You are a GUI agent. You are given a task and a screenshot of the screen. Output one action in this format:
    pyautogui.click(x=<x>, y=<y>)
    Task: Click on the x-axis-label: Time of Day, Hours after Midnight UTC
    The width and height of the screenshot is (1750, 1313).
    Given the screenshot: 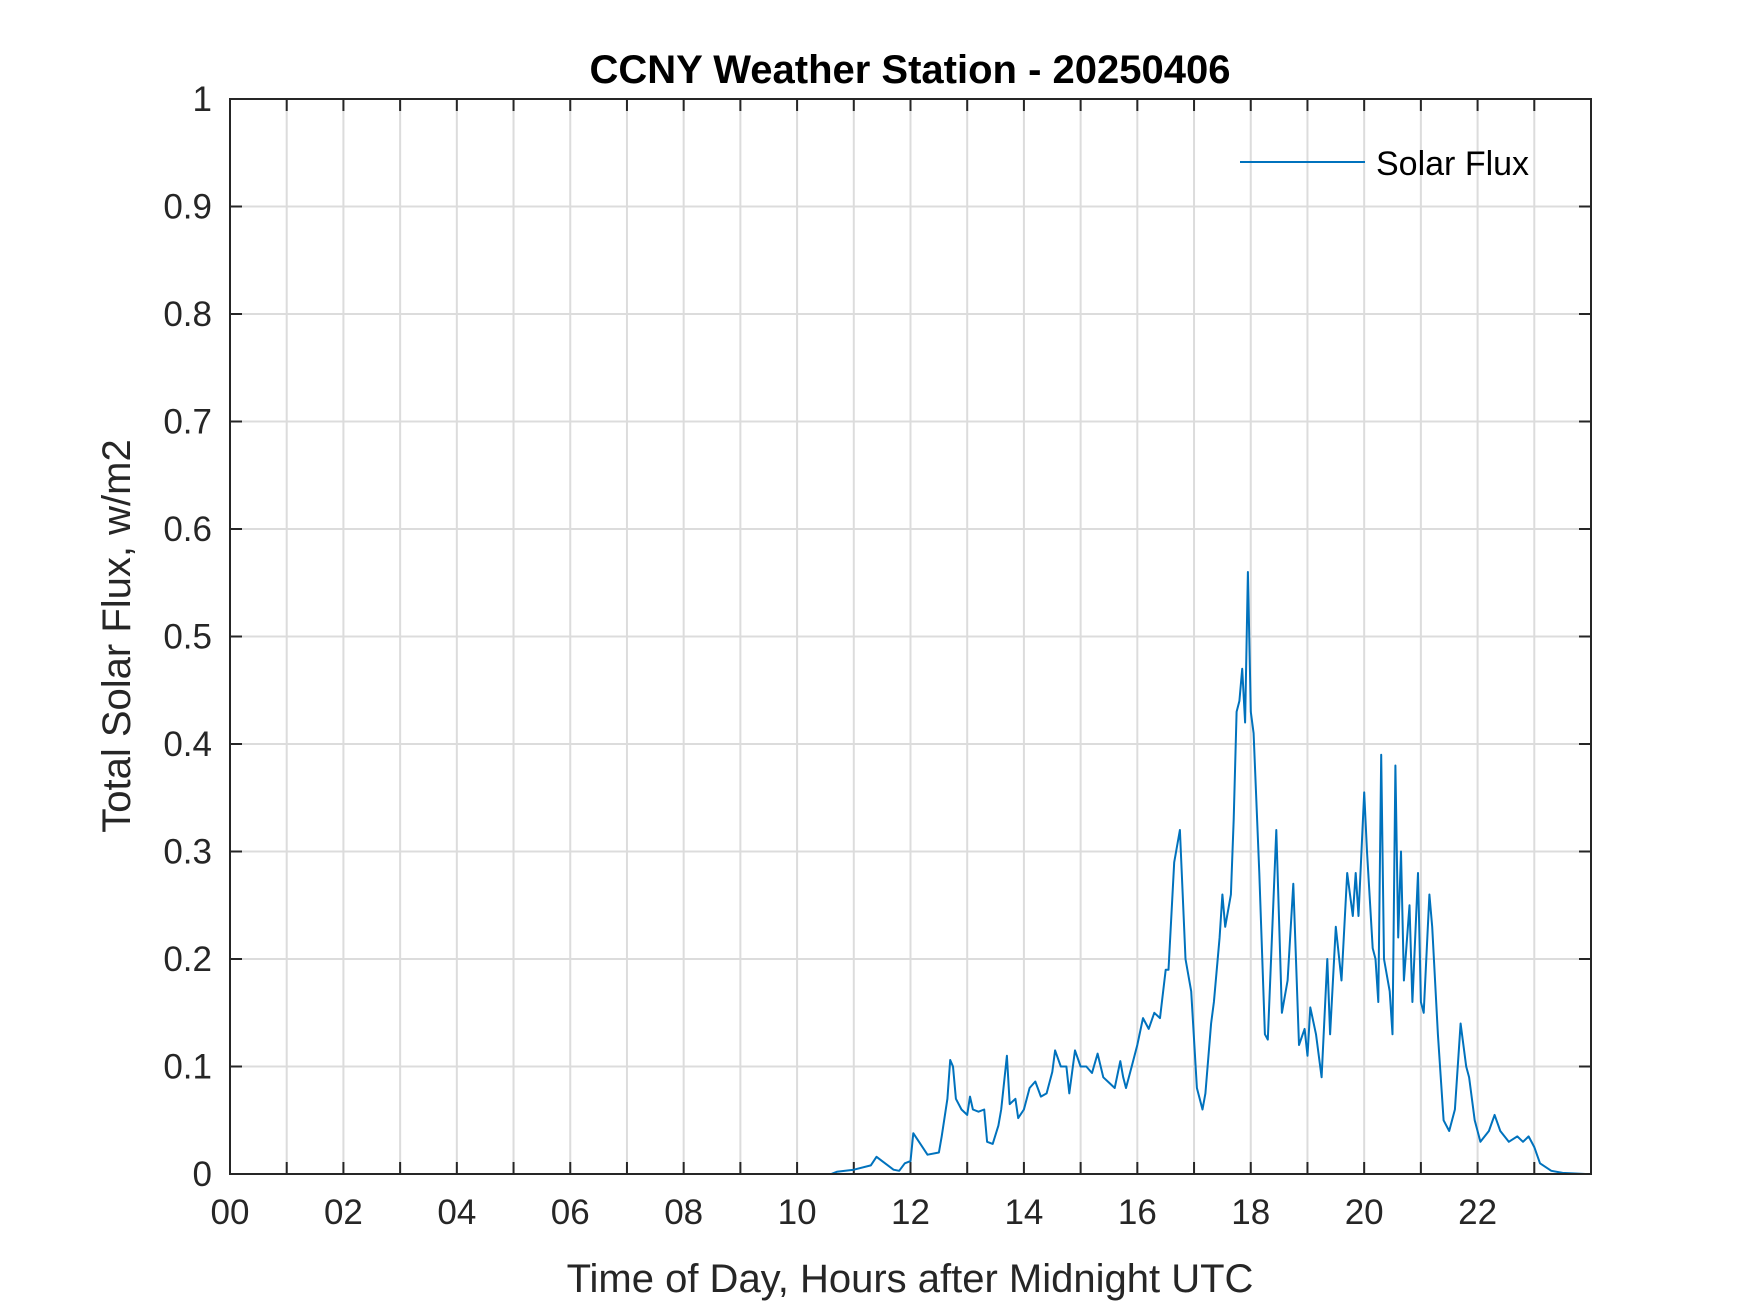 What is the action you would take?
    pyautogui.click(x=910, y=1279)
    